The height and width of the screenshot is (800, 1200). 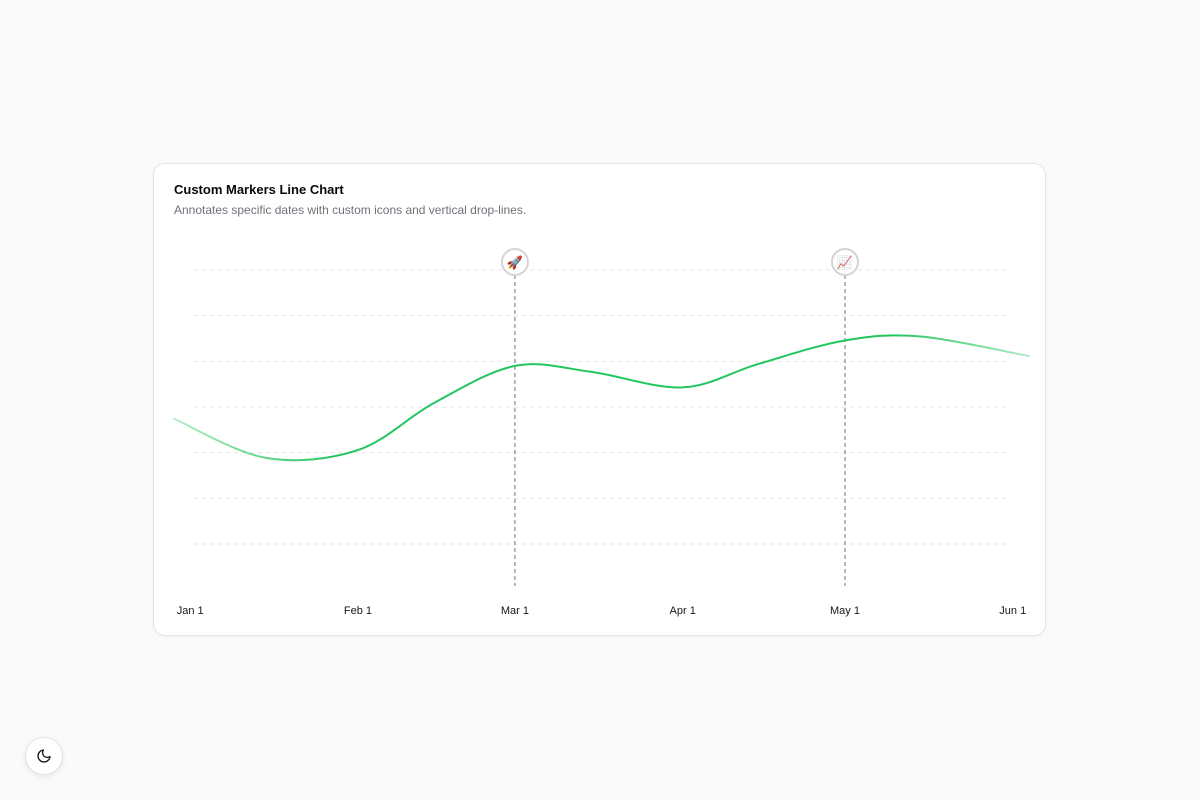 I want to click on marker-rocket-icon: 🚀, so click(x=514, y=262).